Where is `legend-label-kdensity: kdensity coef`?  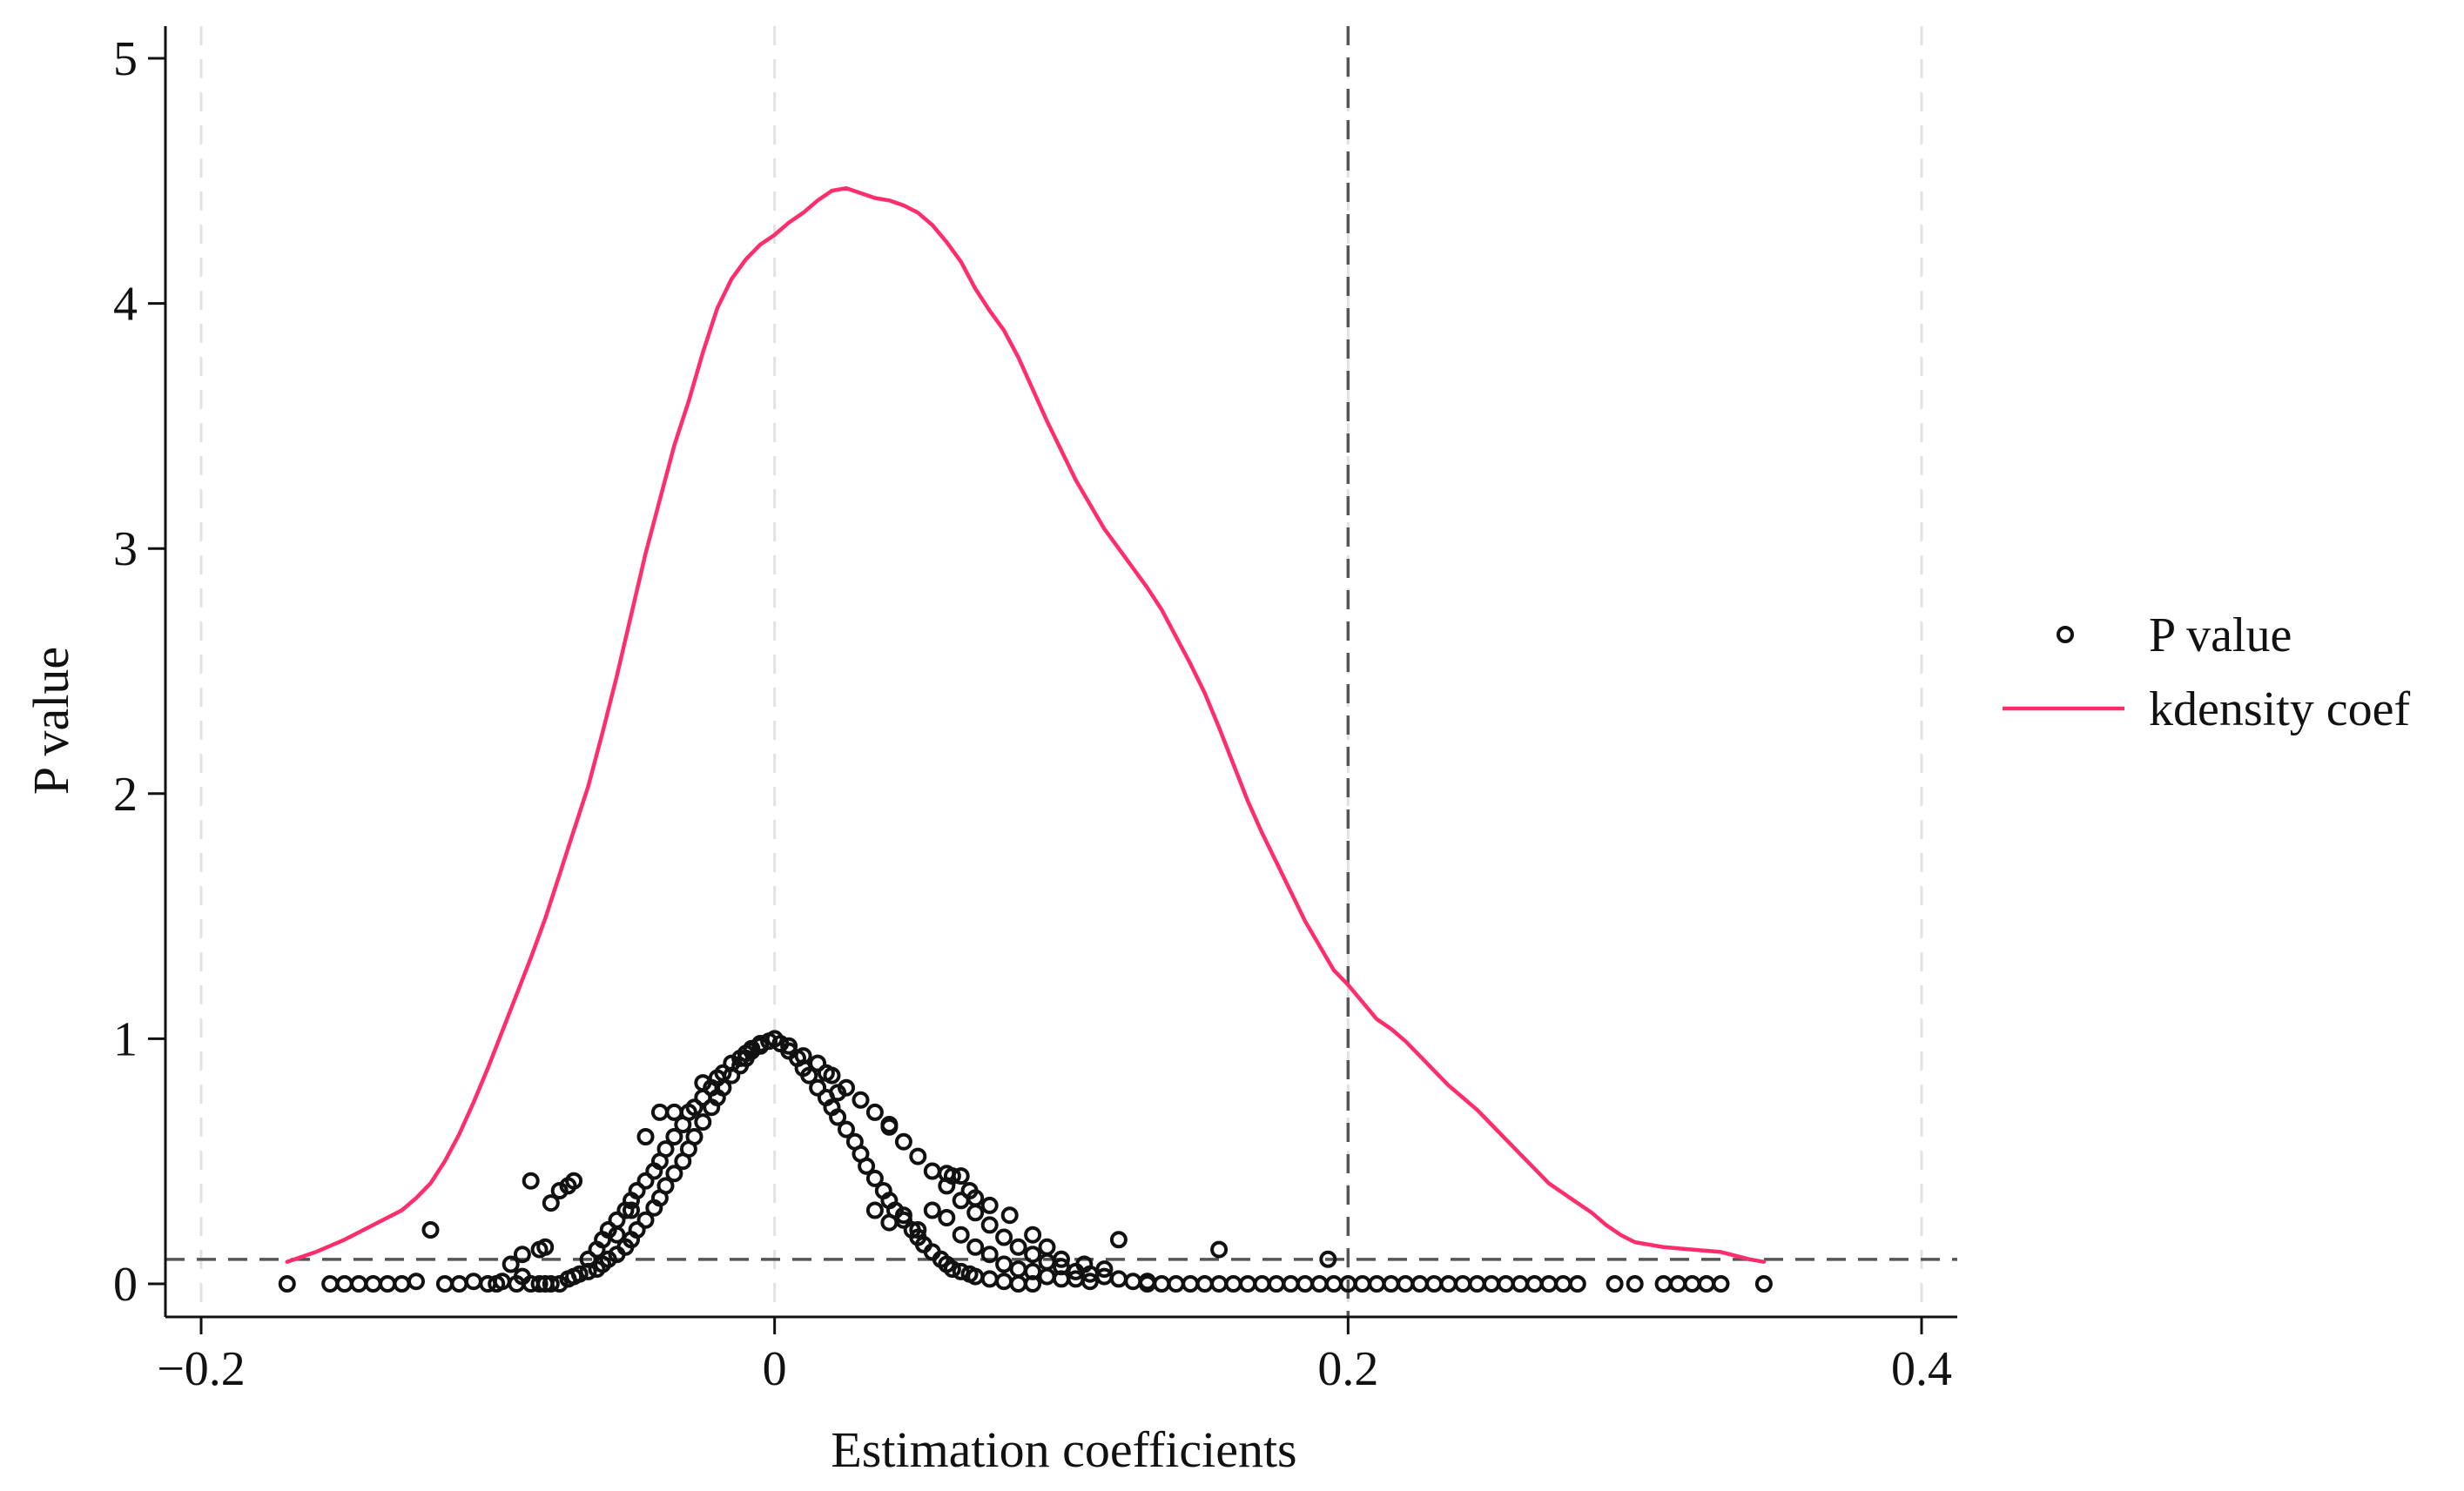 legend-label-kdensity: kdensity coef is located at coordinates (2279, 709).